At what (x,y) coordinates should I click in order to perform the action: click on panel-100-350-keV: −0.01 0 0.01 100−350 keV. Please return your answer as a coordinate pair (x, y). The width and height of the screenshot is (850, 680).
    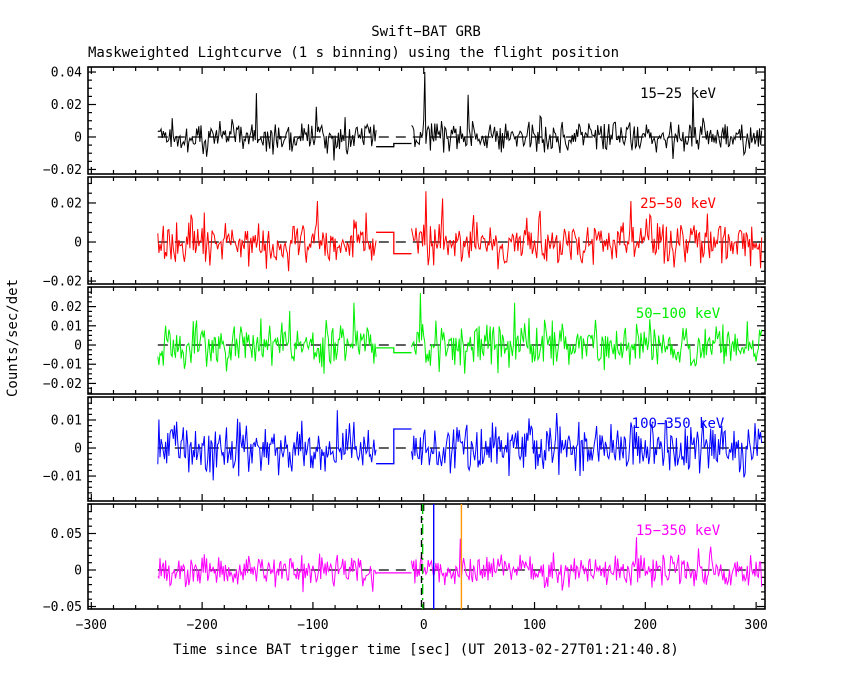
    Looking at the image, I should click on (404, 449).